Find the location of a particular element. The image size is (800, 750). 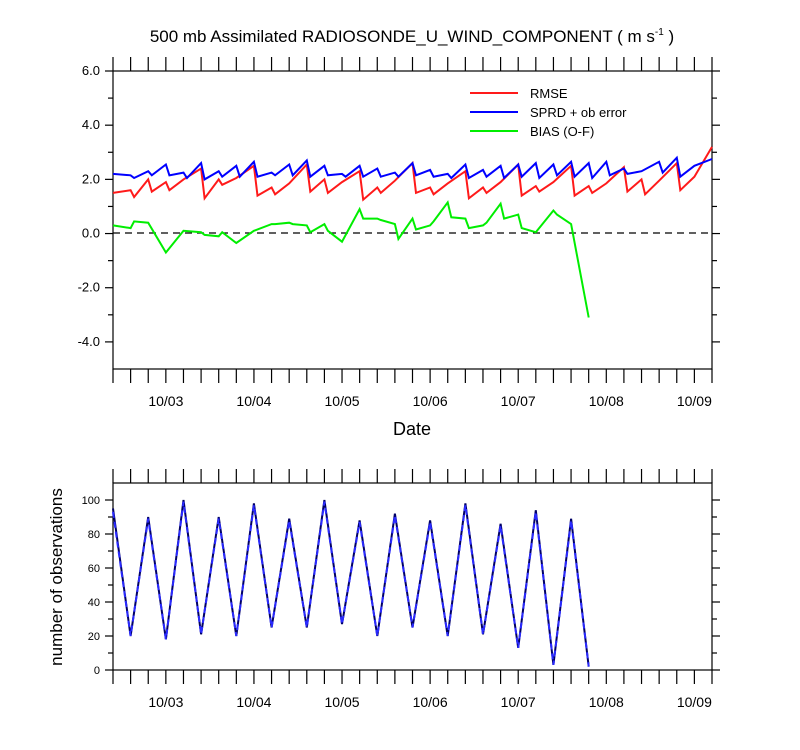

top-y-tick-label: 6.0 is located at coordinates (91, 70).